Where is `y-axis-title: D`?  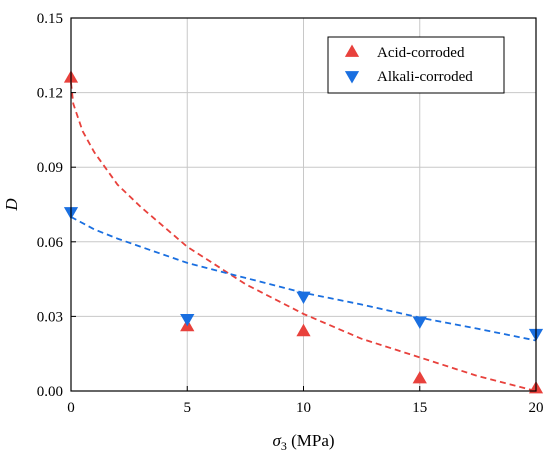
y-axis-title: D is located at coordinates (11, 205).